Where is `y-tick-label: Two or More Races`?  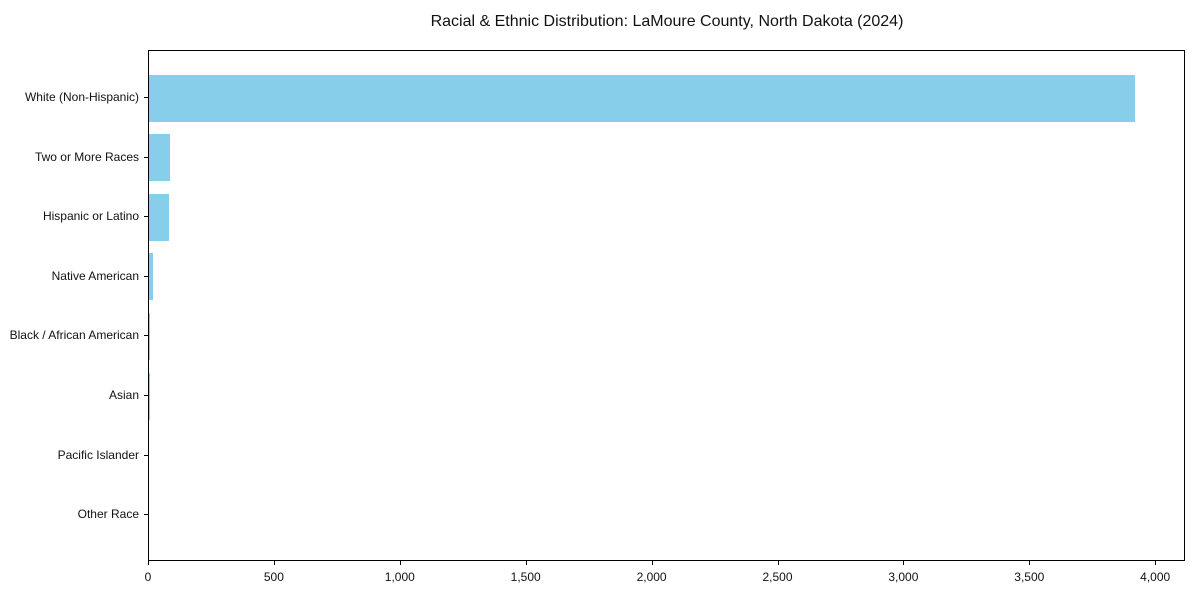
y-tick-label: Two or More Races is located at coordinates (86, 156).